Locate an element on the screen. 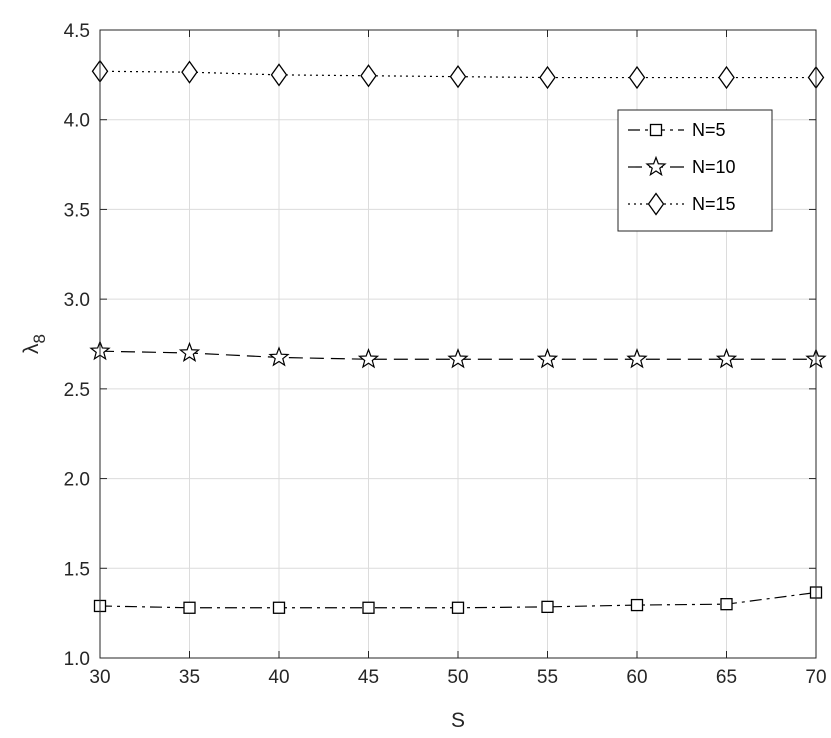  legend-entry: N=5 is located at coordinates (677, 130).